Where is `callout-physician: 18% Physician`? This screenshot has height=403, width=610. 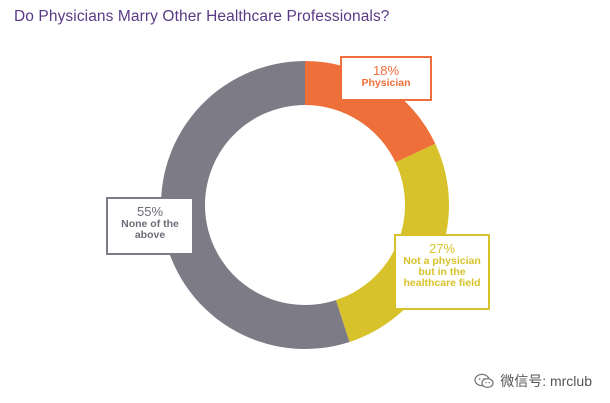
callout-physician: 18% Physician is located at coordinates (386, 78).